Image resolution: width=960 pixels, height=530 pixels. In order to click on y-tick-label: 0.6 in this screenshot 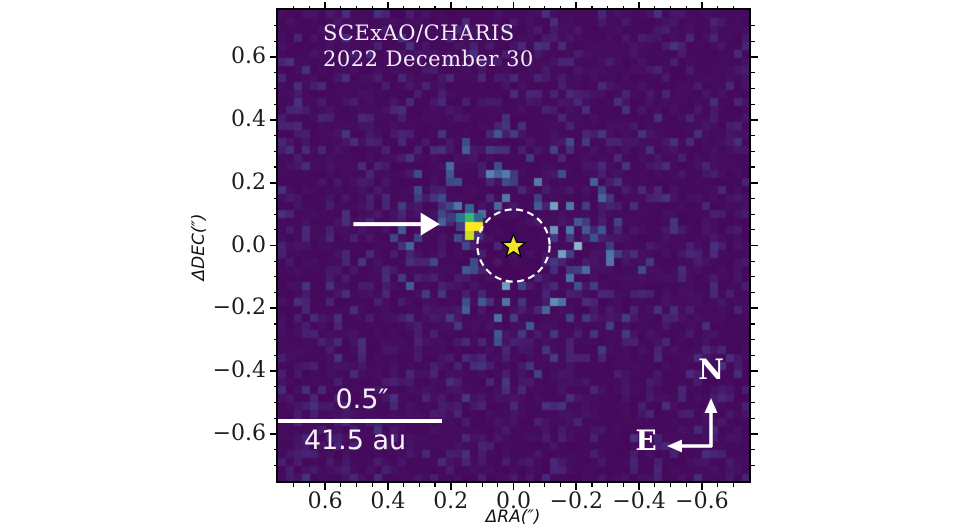, I will do `click(248, 57)`.